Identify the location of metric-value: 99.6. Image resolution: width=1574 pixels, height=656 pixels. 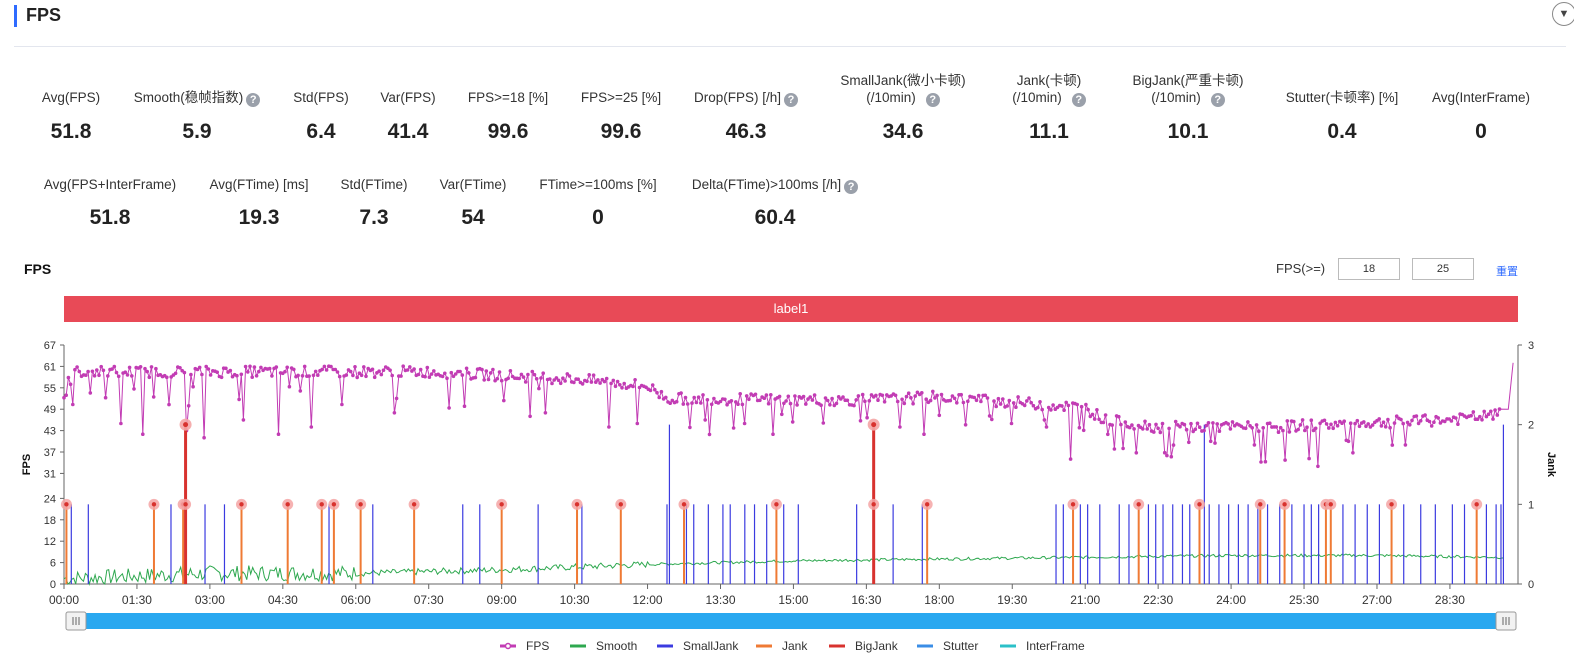
(508, 131).